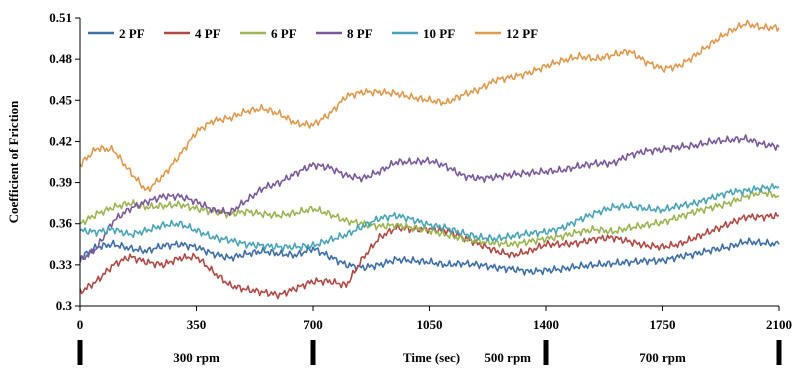 This screenshot has height=369, width=794. I want to click on y-tick-label: 0.39, so click(60, 182).